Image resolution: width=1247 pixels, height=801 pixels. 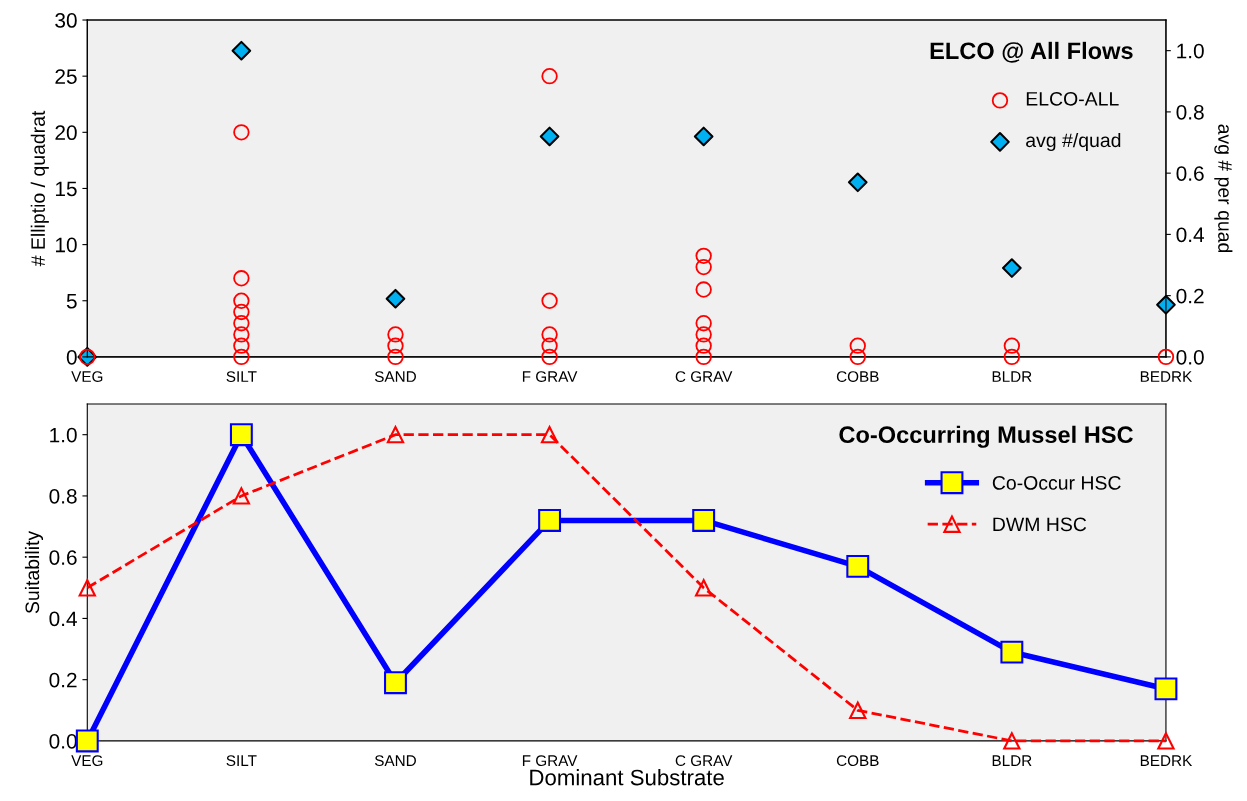 I want to click on y-tick-label: 20, so click(x=66, y=133).